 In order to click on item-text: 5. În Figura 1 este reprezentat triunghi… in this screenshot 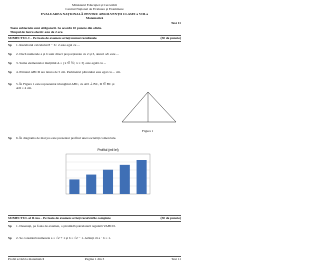, I will do `click(65, 86)`.